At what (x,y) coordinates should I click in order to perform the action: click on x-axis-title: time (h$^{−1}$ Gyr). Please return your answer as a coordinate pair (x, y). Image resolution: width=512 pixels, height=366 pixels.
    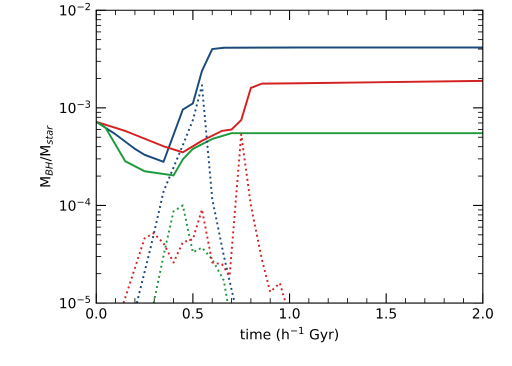
    Looking at the image, I should click on (289, 334).